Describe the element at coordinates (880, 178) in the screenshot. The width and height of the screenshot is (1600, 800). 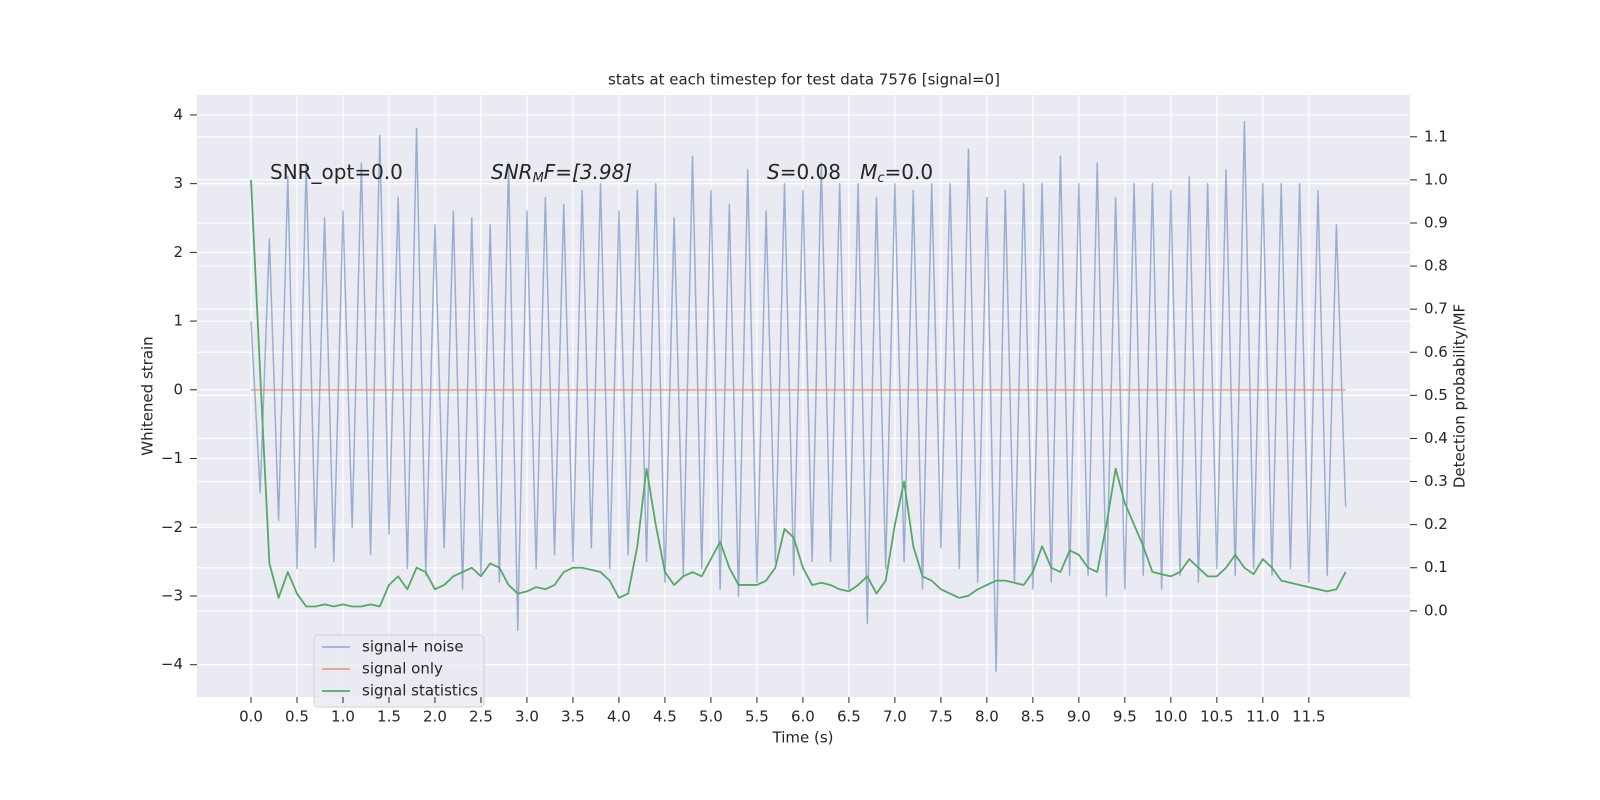
I see `annotation-text: c` at that location.